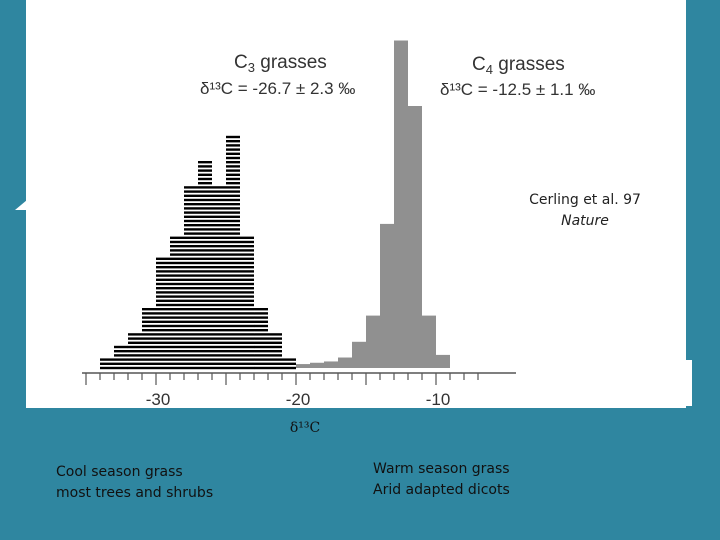 The height and width of the screenshot is (540, 720). I want to click on x-tick-label: -10, so click(438, 399).